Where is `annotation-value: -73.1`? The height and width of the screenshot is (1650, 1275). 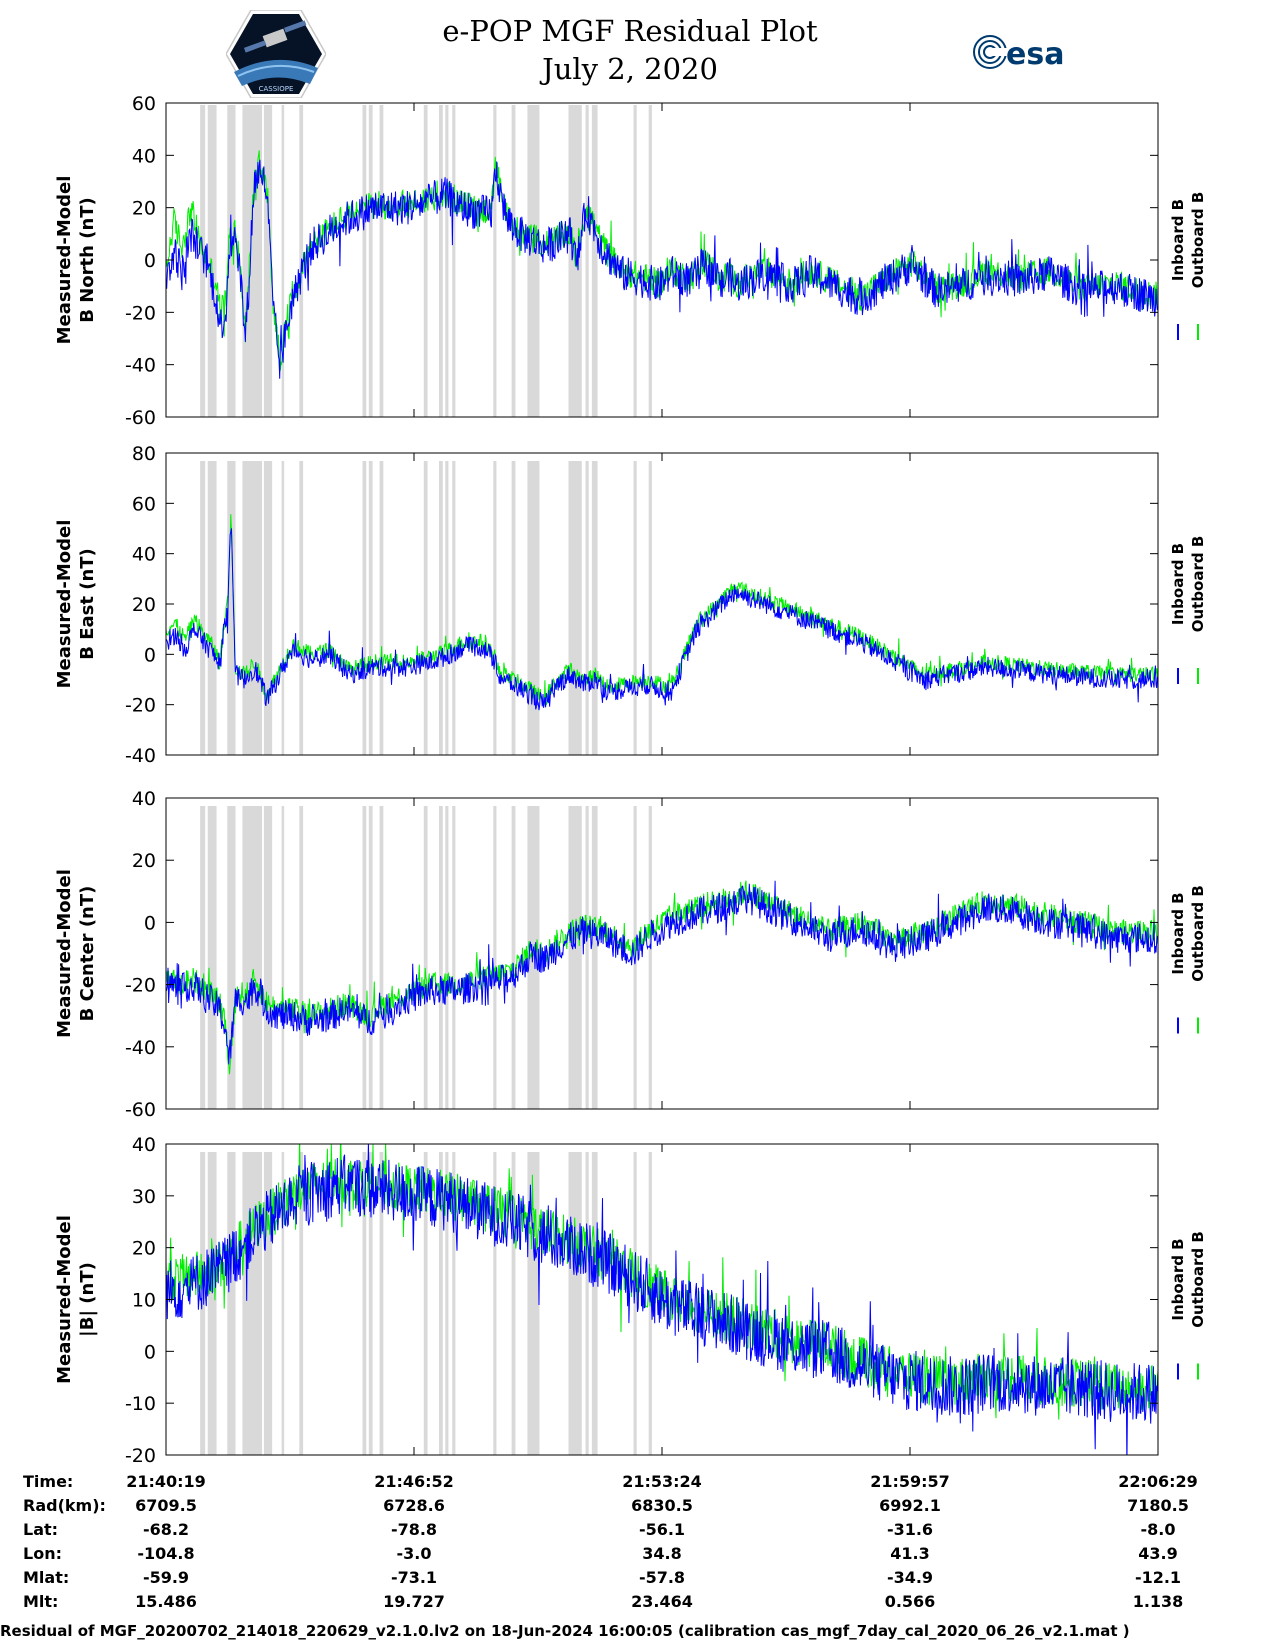
annotation-value: -73.1 is located at coordinates (414, 1577).